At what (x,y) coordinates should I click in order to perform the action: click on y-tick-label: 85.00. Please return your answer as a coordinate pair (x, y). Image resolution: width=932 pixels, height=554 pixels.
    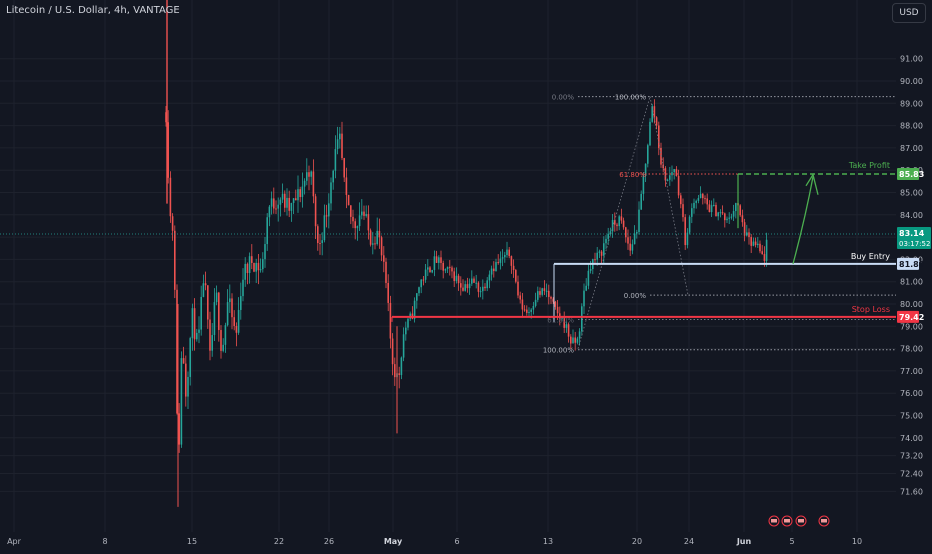
    Looking at the image, I should click on (911, 193).